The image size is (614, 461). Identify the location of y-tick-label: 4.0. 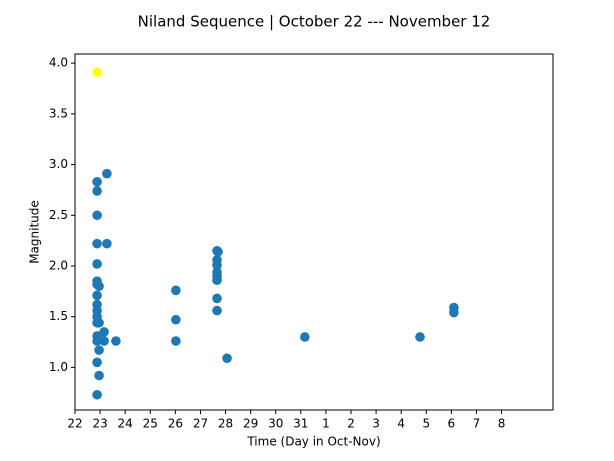
(58, 63).